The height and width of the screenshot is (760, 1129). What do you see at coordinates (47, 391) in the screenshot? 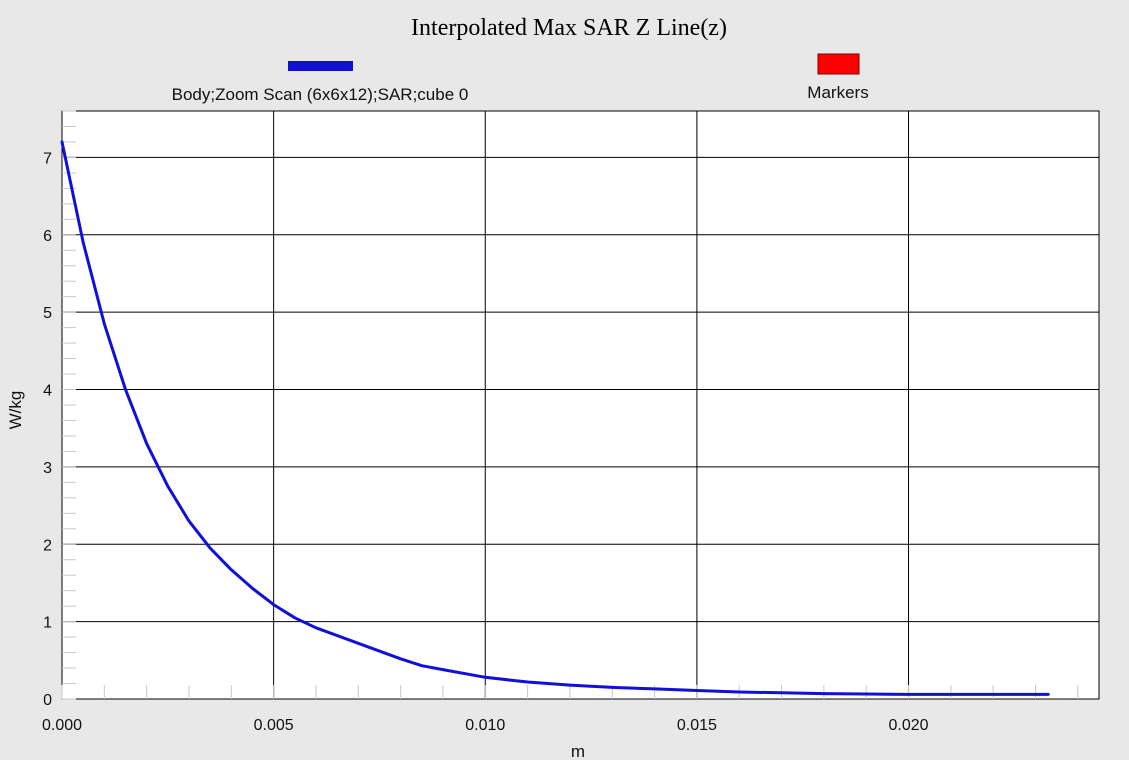
I see `y-tick-label-4: 4` at bounding box center [47, 391].